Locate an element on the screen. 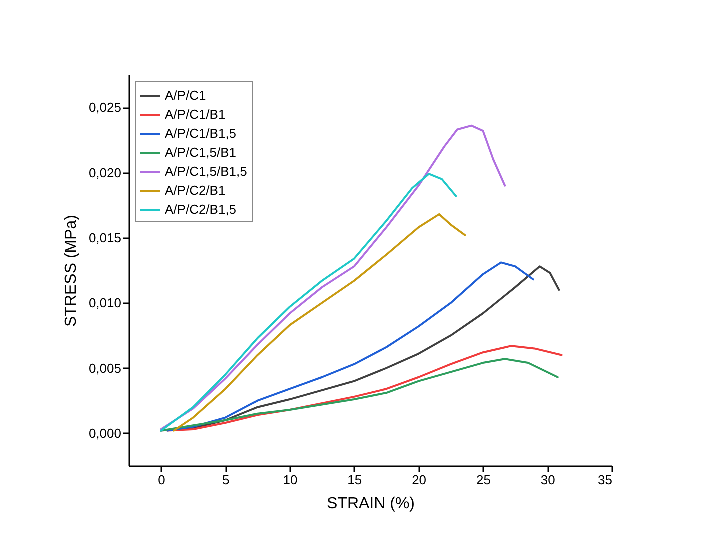  y-tick-label: 0,015 is located at coordinates (105, 238).